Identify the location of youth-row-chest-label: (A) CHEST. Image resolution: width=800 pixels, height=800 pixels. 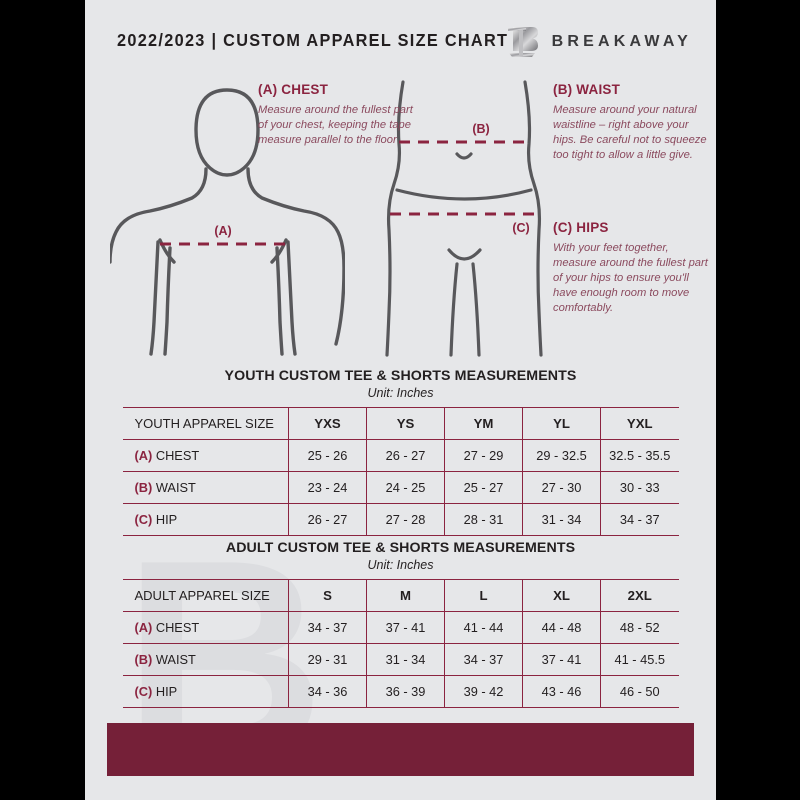
(205, 455).